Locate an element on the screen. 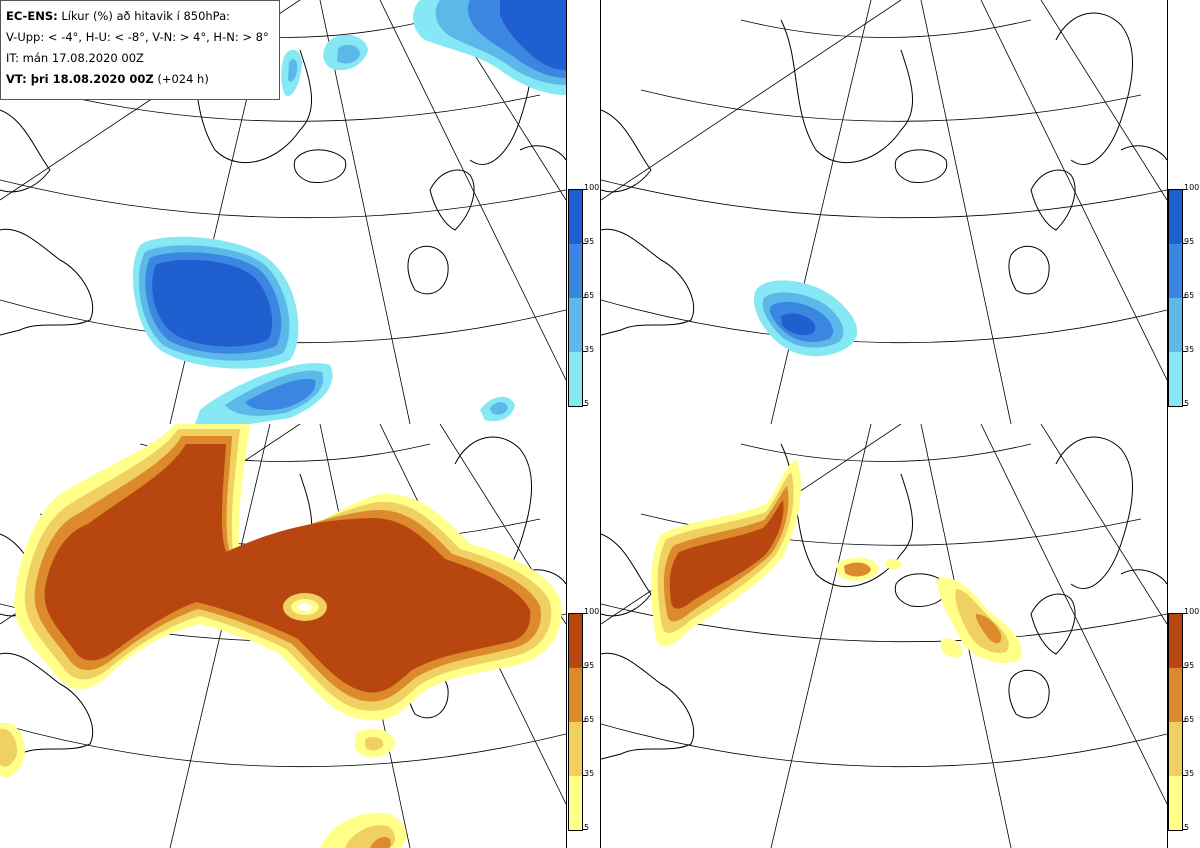 The image size is (1200, 848). colorbar-warm-left is located at coordinates (575, 722).